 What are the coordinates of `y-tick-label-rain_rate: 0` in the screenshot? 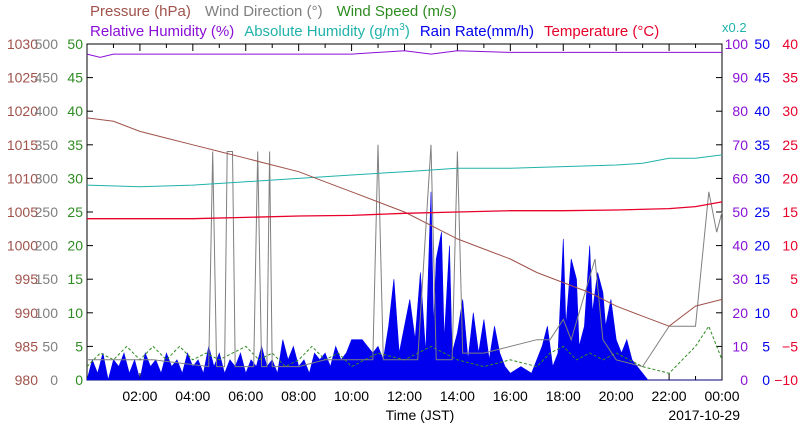 It's located at (766, 380).